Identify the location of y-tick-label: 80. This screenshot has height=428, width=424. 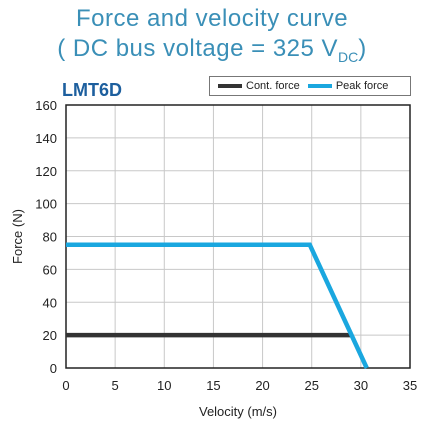
(50, 237).